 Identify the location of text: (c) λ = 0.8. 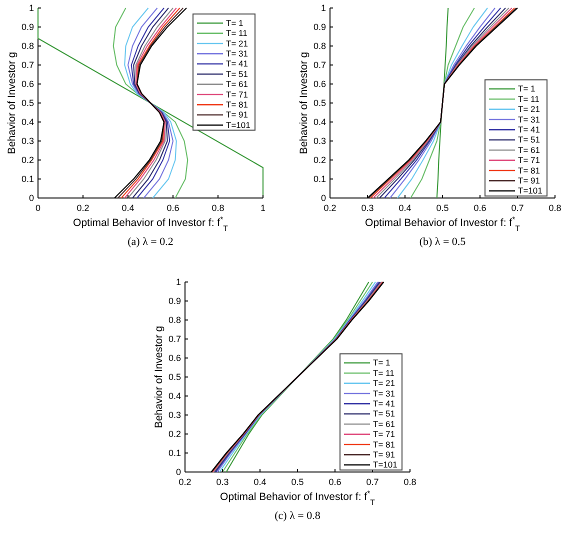
(297, 516).